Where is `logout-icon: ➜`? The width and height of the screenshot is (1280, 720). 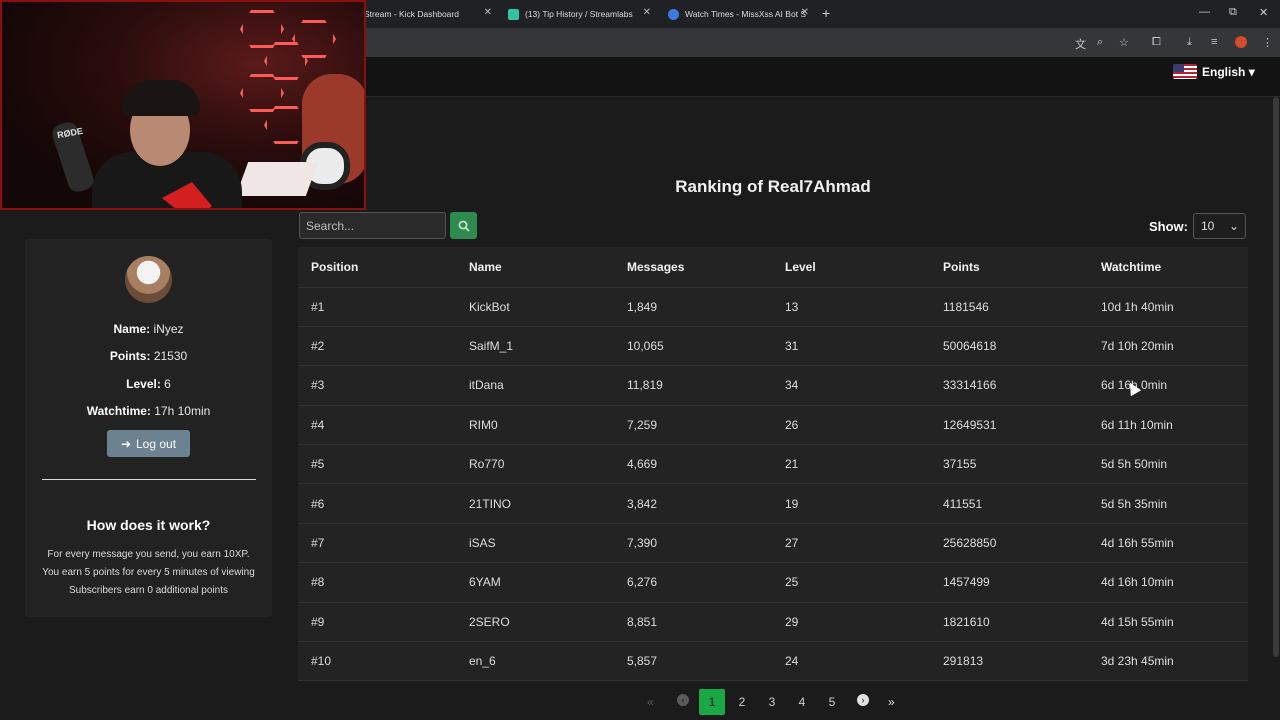
logout-icon: ➜ is located at coordinates (125, 443).